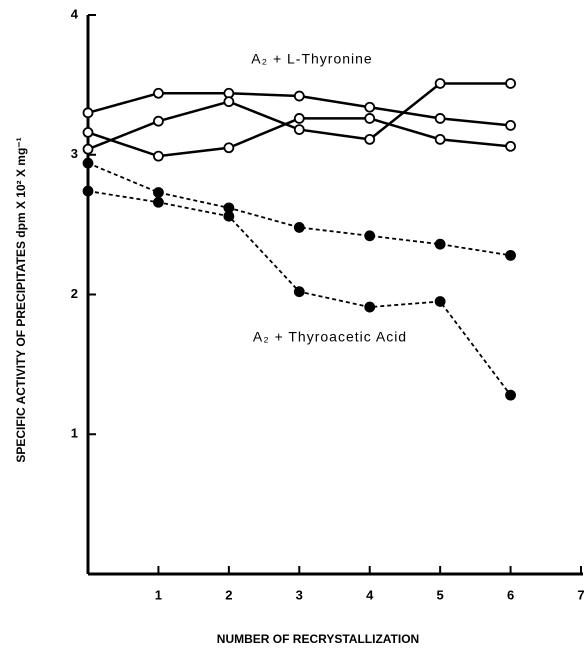 This screenshot has width=587, height=653. I want to click on y-tick-label: 3, so click(74, 153).